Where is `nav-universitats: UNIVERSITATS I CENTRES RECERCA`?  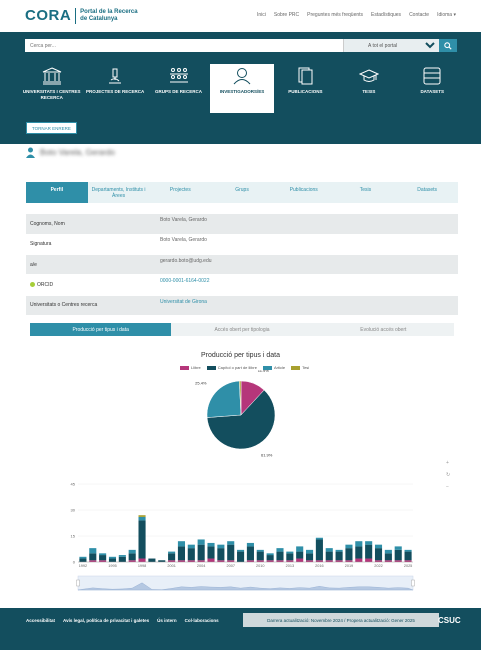
nav-universitats: UNIVERSITATS I CENTRES RECERCA is located at coordinates (51, 88).